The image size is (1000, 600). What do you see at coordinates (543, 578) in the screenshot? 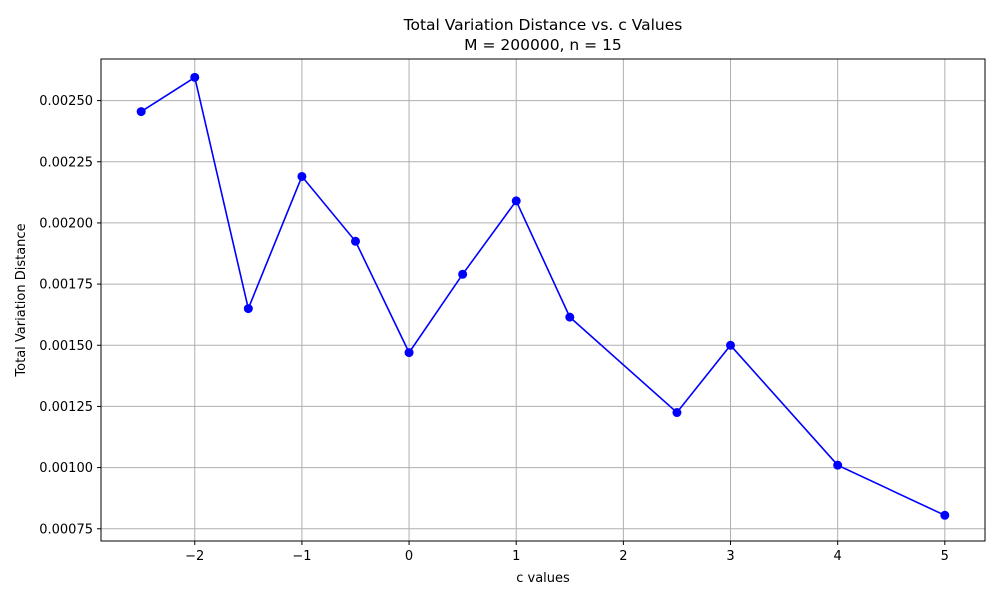
I see `x-axis-label: c values` at bounding box center [543, 578].